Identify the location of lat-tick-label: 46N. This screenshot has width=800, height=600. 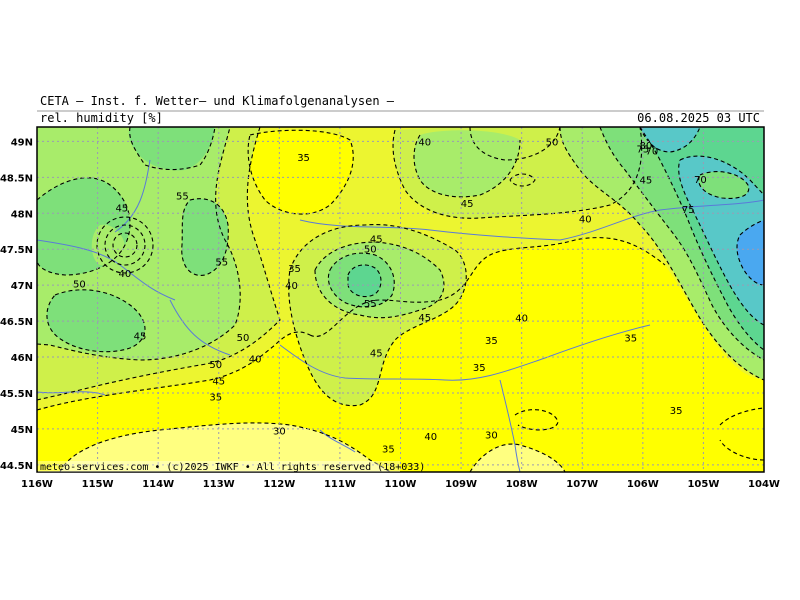
(22, 358).